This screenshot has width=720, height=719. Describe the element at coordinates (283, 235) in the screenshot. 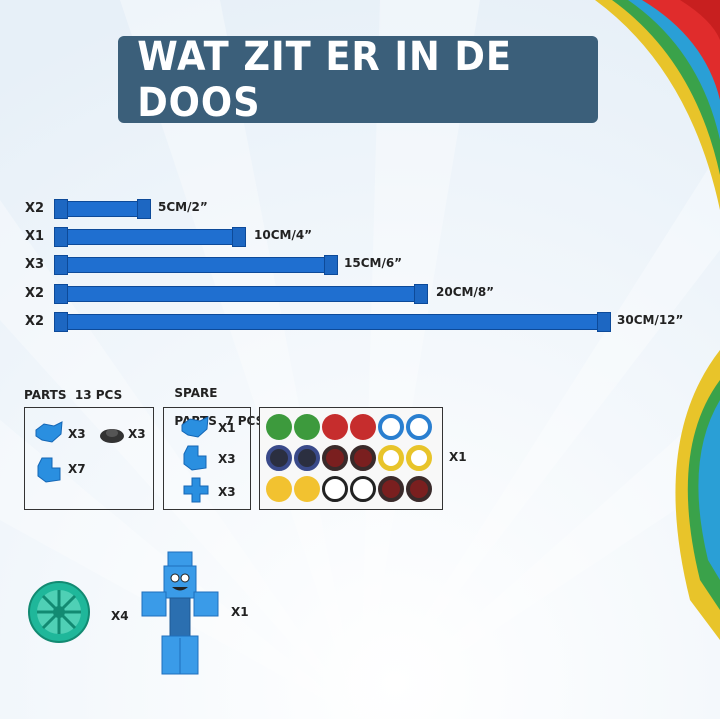

I see `tube-length: 10CM/4”` at that location.